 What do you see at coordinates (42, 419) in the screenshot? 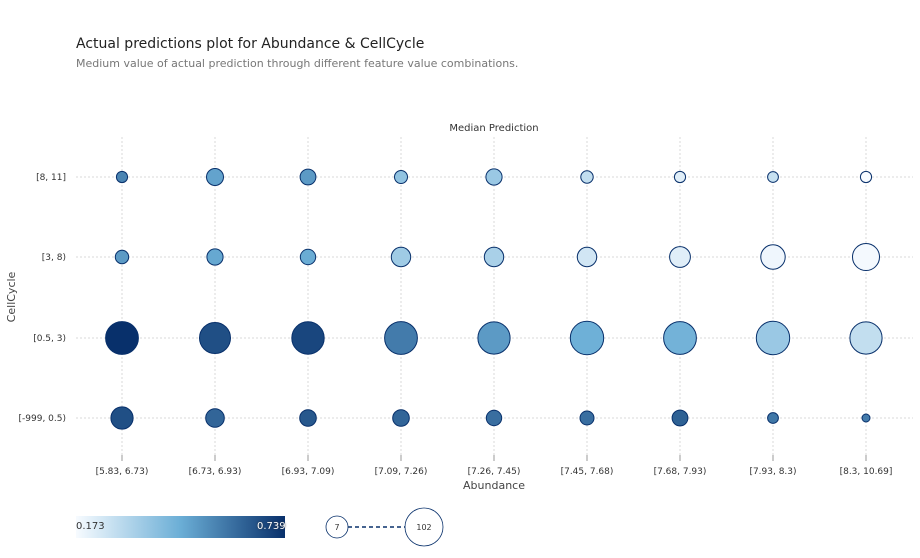
I see `y-tick-label: [-999, 0.5)` at bounding box center [42, 419].